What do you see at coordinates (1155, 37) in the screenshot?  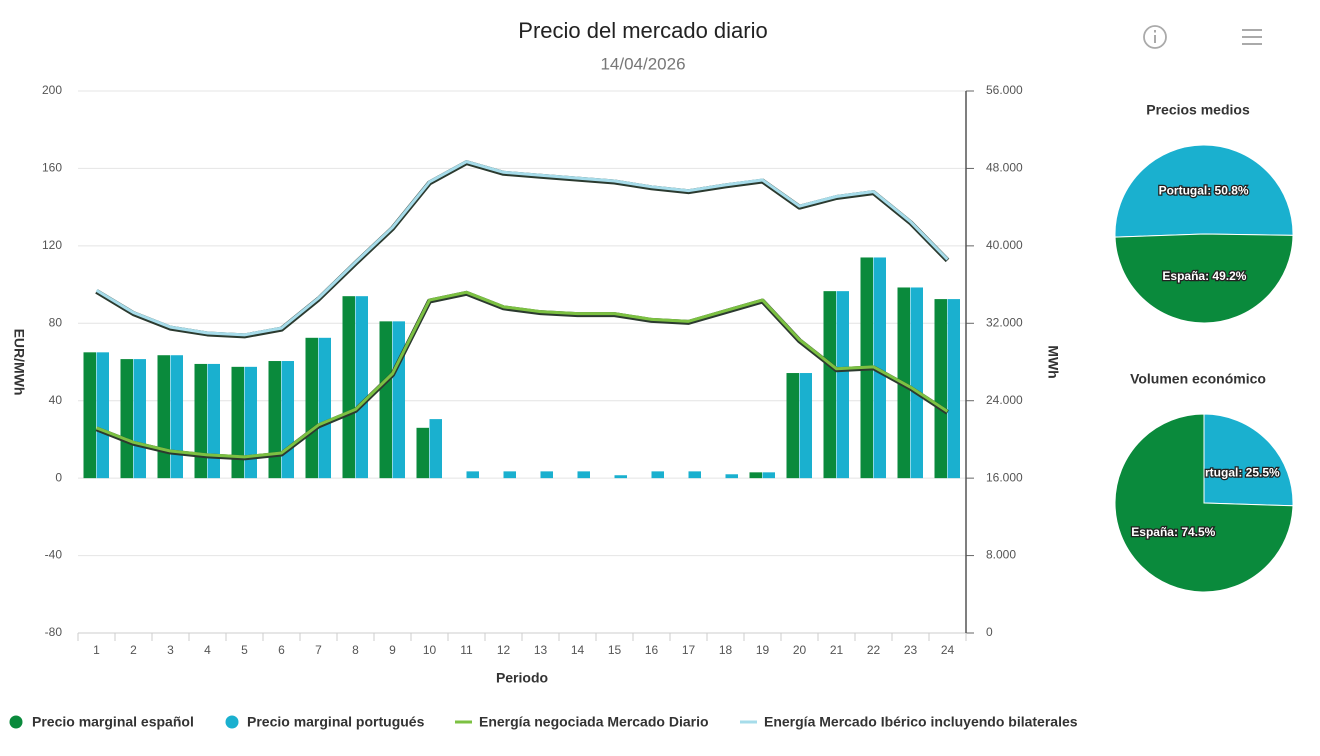 I see `info-button` at bounding box center [1155, 37].